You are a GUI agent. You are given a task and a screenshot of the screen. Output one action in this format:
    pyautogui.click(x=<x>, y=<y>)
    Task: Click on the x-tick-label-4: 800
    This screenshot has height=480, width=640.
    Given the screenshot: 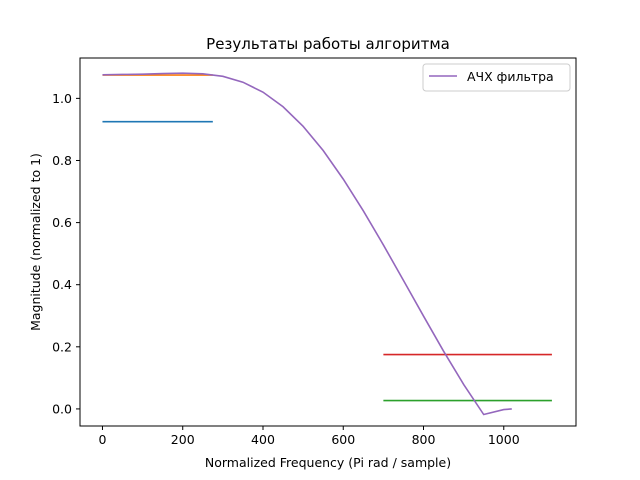 What is the action you would take?
    pyautogui.click(x=424, y=439)
    